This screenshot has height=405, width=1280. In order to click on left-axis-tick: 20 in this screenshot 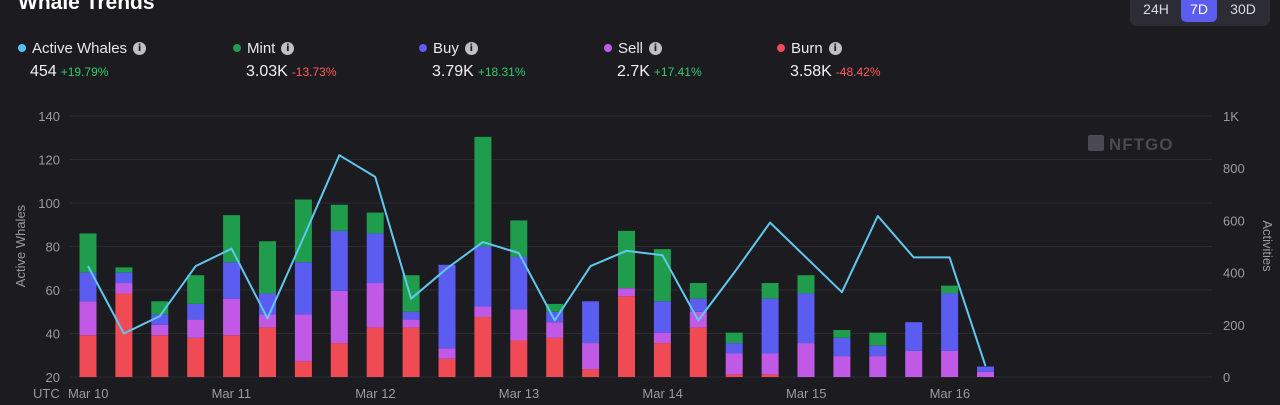, I will do `click(53, 377)`.